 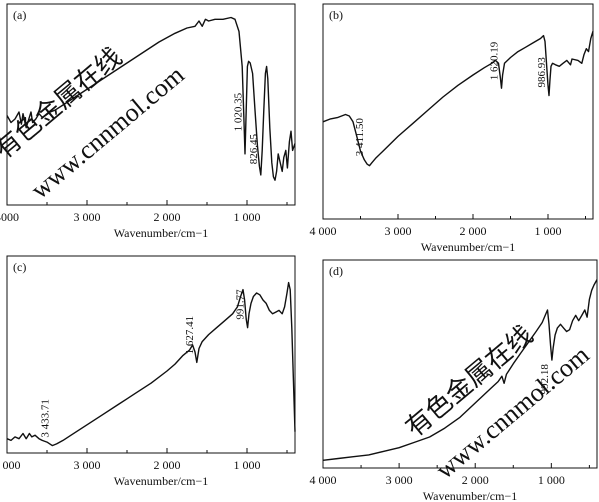 What do you see at coordinates (336, 15) in the screenshot?
I see `panel-label: (b)` at bounding box center [336, 15].